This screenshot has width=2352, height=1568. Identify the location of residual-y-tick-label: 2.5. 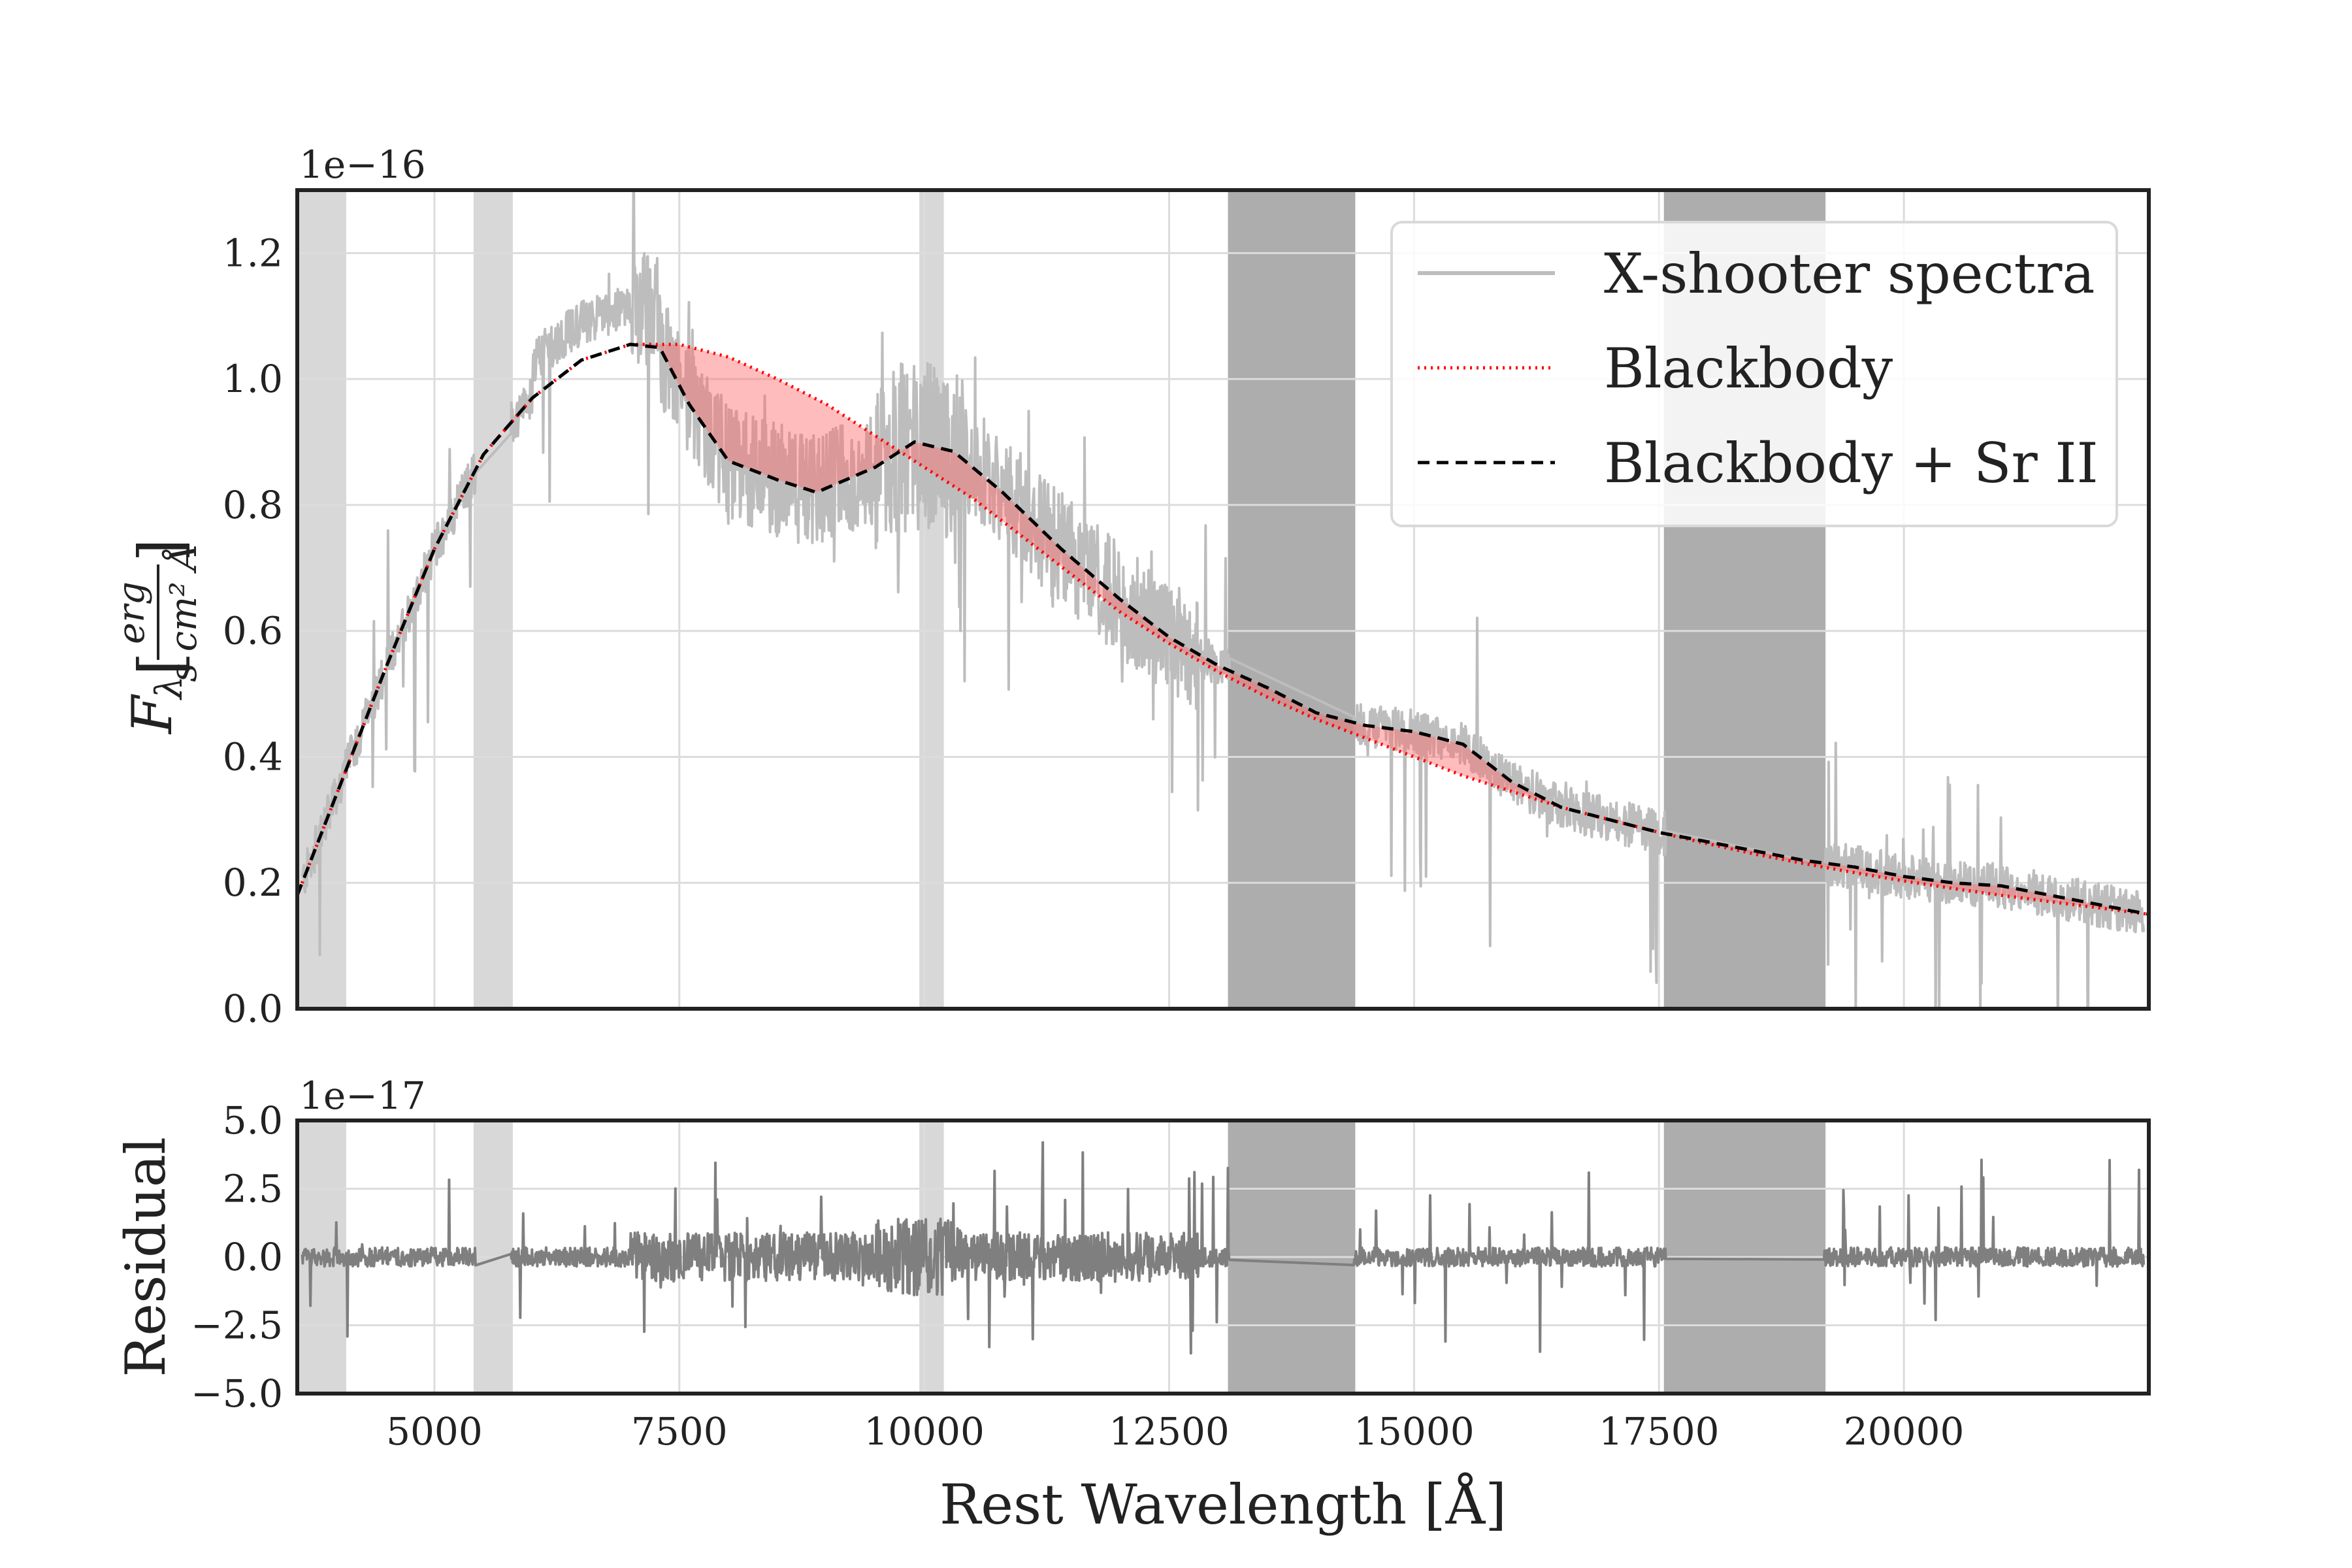
(253, 1189).